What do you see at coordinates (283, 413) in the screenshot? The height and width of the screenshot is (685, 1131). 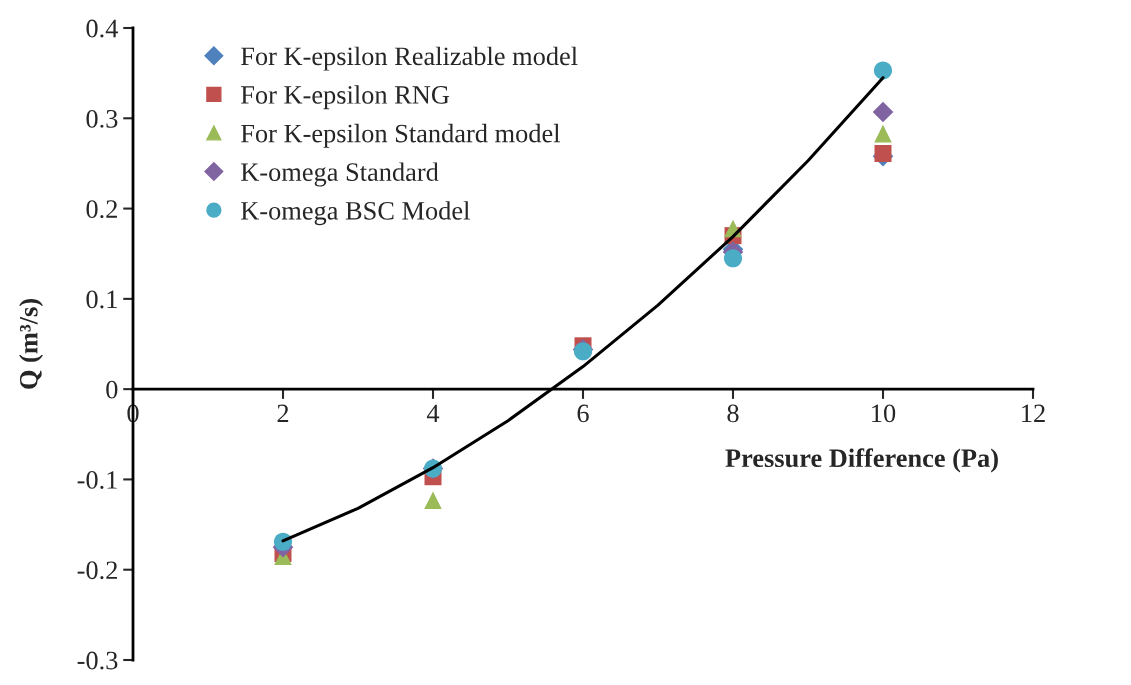 I see `x-tick-label: 2` at bounding box center [283, 413].